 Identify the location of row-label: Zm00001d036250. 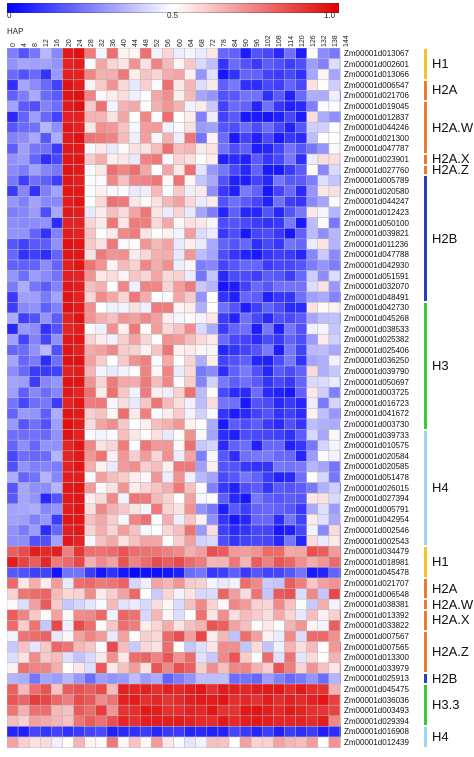
(376, 361).